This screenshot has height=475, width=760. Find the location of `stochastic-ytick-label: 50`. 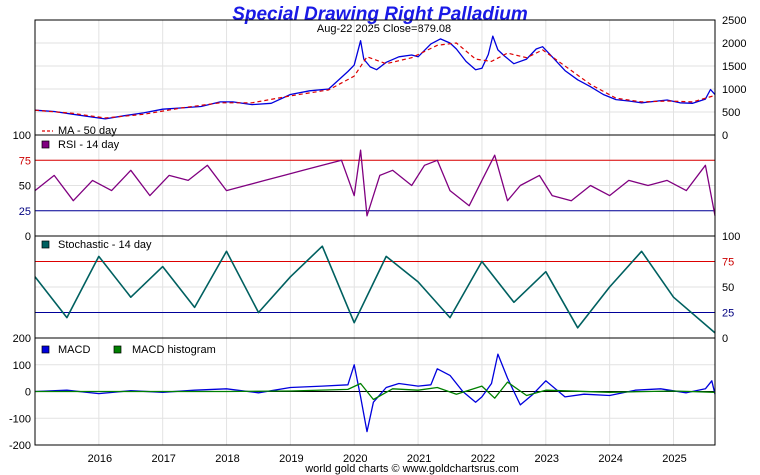

stochastic-ytick-label: 50 is located at coordinates (728, 288).